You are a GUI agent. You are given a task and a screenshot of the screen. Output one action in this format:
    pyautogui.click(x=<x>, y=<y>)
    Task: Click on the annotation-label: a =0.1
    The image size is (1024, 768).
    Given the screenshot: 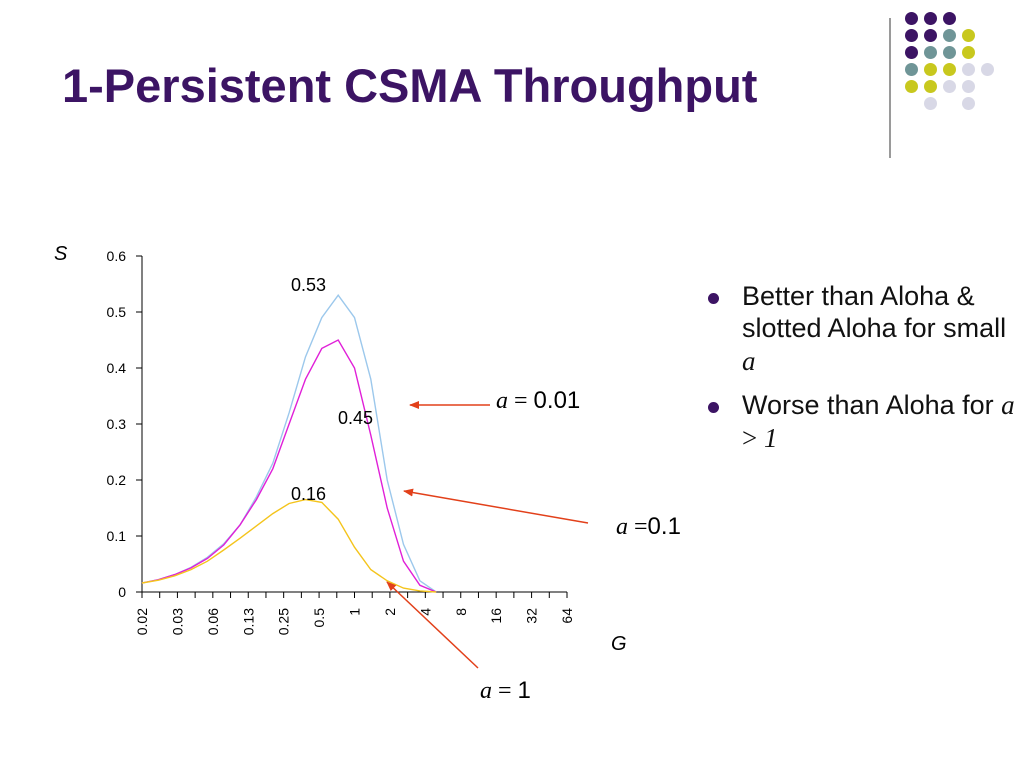 What is the action you would take?
    pyautogui.click(x=648, y=526)
    